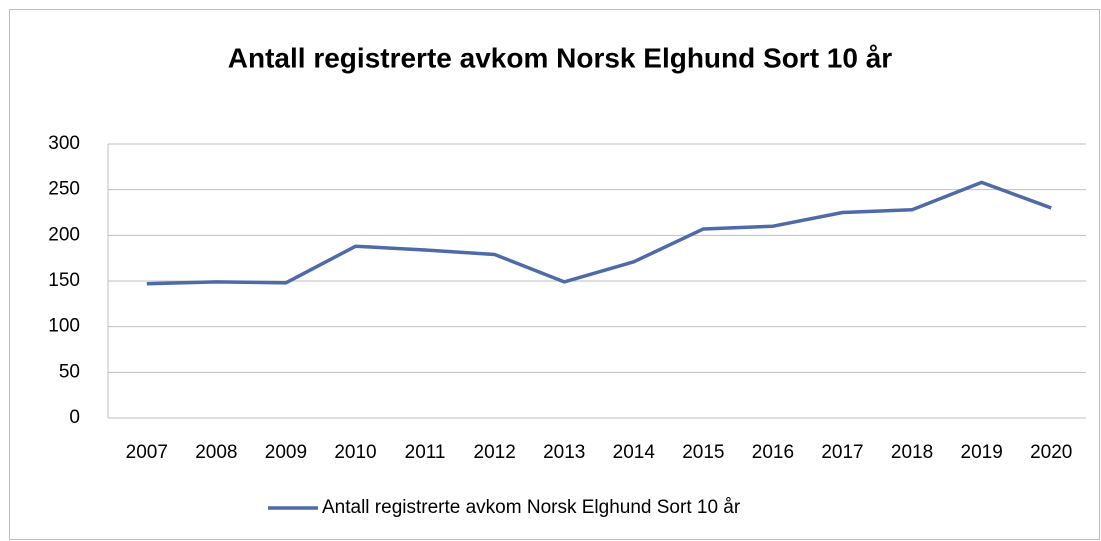 The width and height of the screenshot is (1101, 541). I want to click on y-tick-label: 150, so click(64, 280).